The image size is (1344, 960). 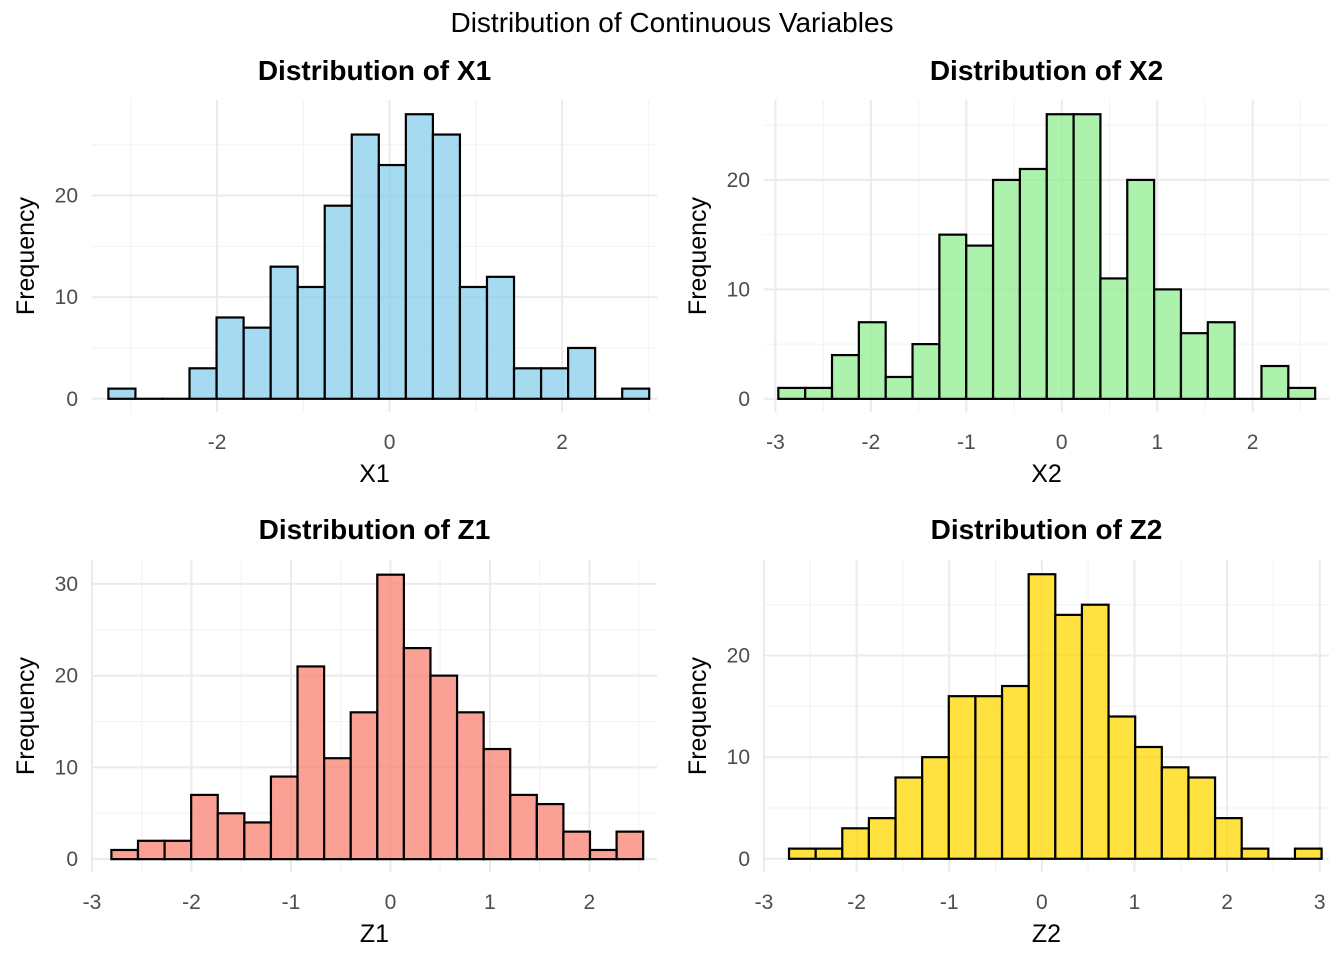 What do you see at coordinates (1047, 529) in the screenshot?
I see `panel-title: Distribution of Z2` at bounding box center [1047, 529].